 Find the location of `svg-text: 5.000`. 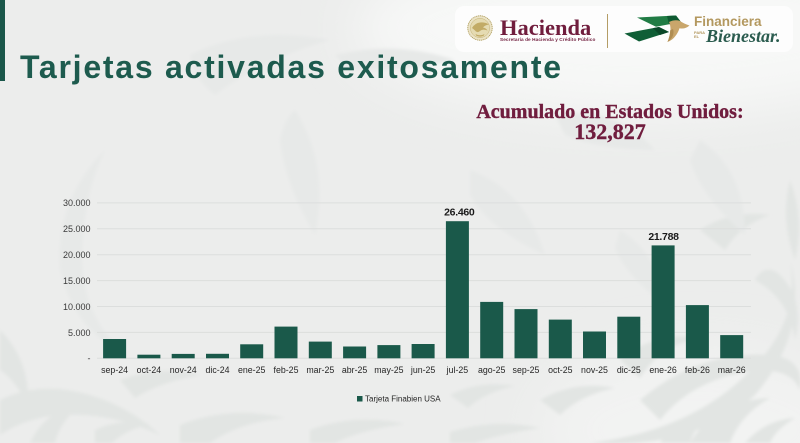

svg-text: 5.000 is located at coordinates (79, 333).